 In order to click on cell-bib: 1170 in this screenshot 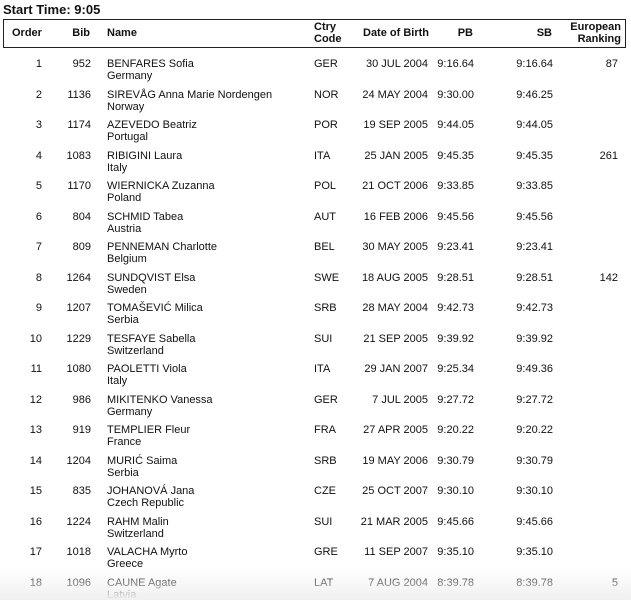, I will do `click(79, 186)`.